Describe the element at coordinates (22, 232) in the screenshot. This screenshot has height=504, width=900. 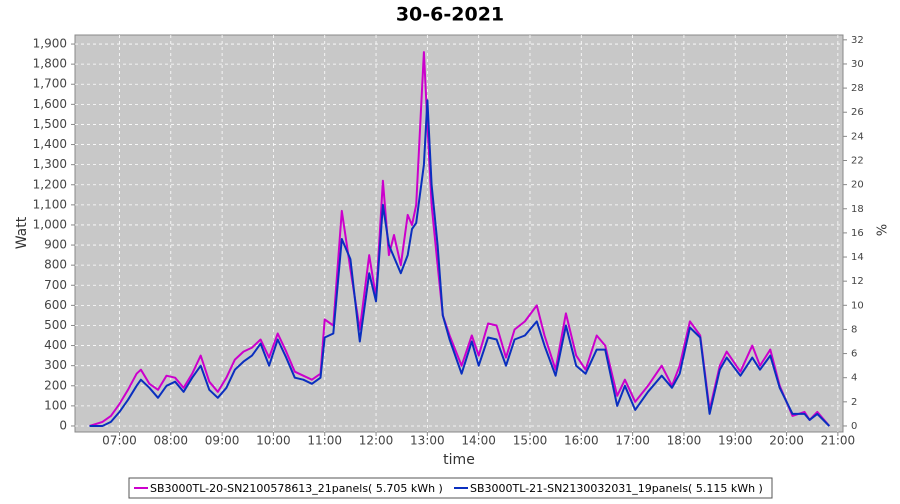
I see `y-axis-label: Watt` at that location.